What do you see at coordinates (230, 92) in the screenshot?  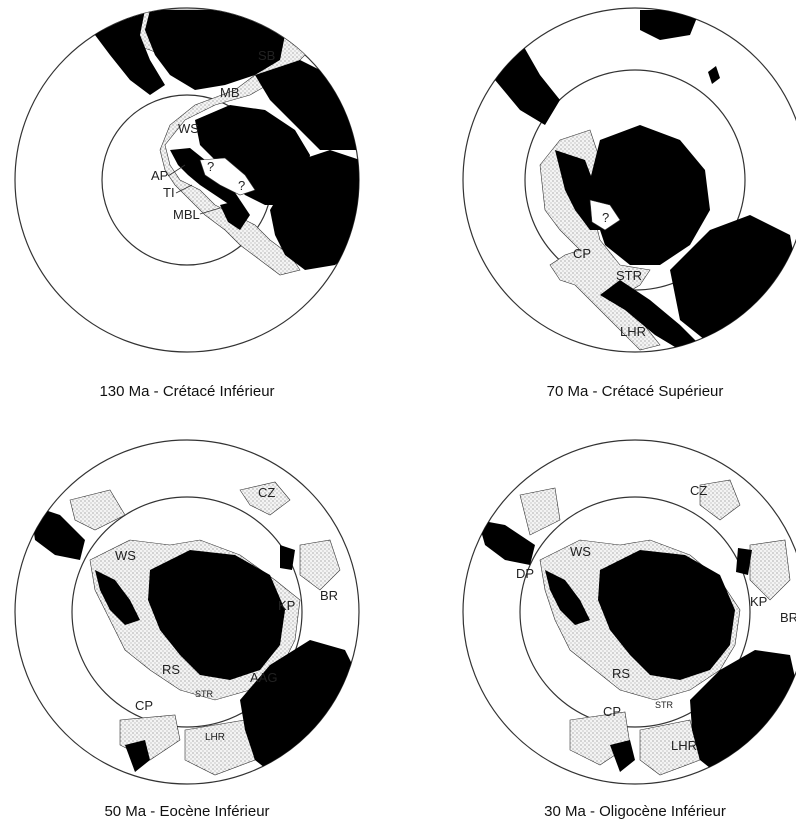 I see `map-label: MB` at bounding box center [230, 92].